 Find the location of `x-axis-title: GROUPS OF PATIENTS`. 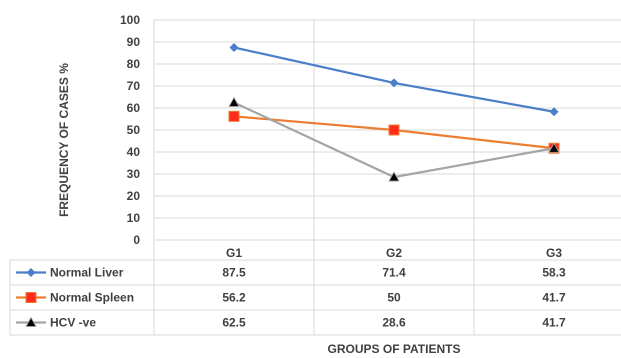

x-axis-title: GROUPS OF PATIENTS is located at coordinates (394, 349).